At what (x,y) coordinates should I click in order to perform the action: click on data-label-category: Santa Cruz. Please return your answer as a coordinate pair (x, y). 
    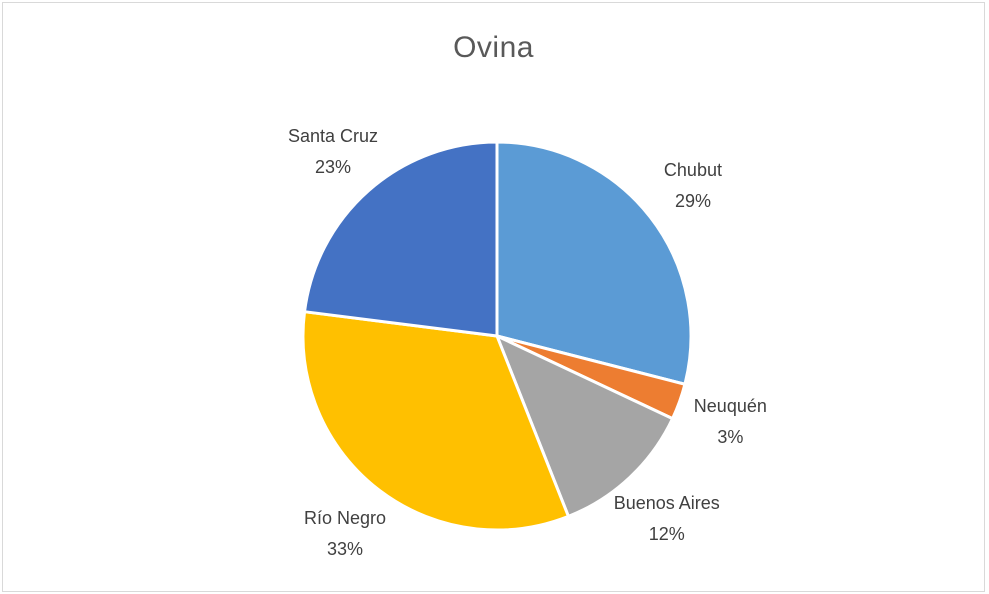
    Looking at the image, I should click on (333, 136).